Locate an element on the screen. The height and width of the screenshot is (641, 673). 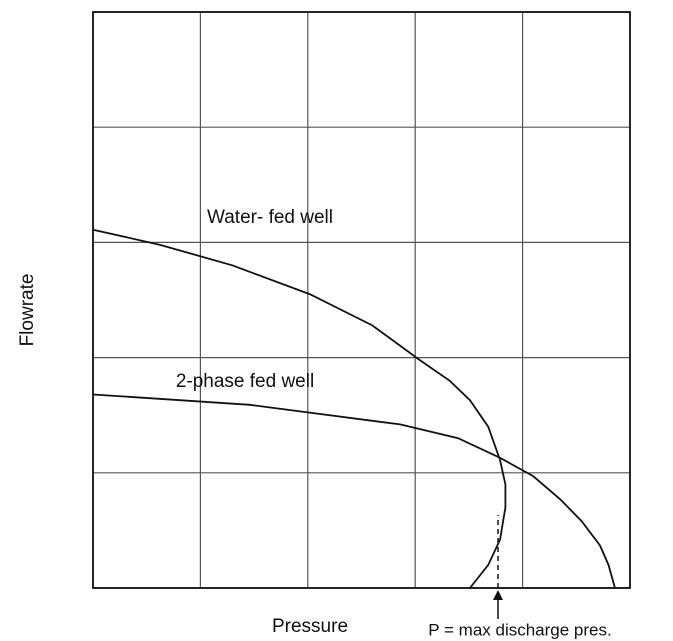
y-axis-label: Flowrate is located at coordinates (27, 310).